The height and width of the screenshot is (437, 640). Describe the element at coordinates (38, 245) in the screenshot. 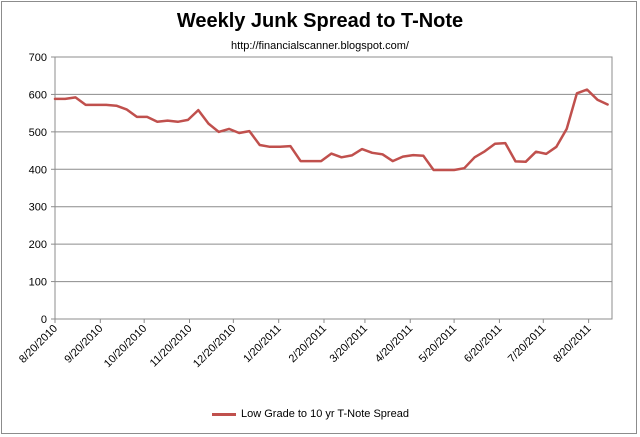

I see `y-tick-label: 200` at that location.